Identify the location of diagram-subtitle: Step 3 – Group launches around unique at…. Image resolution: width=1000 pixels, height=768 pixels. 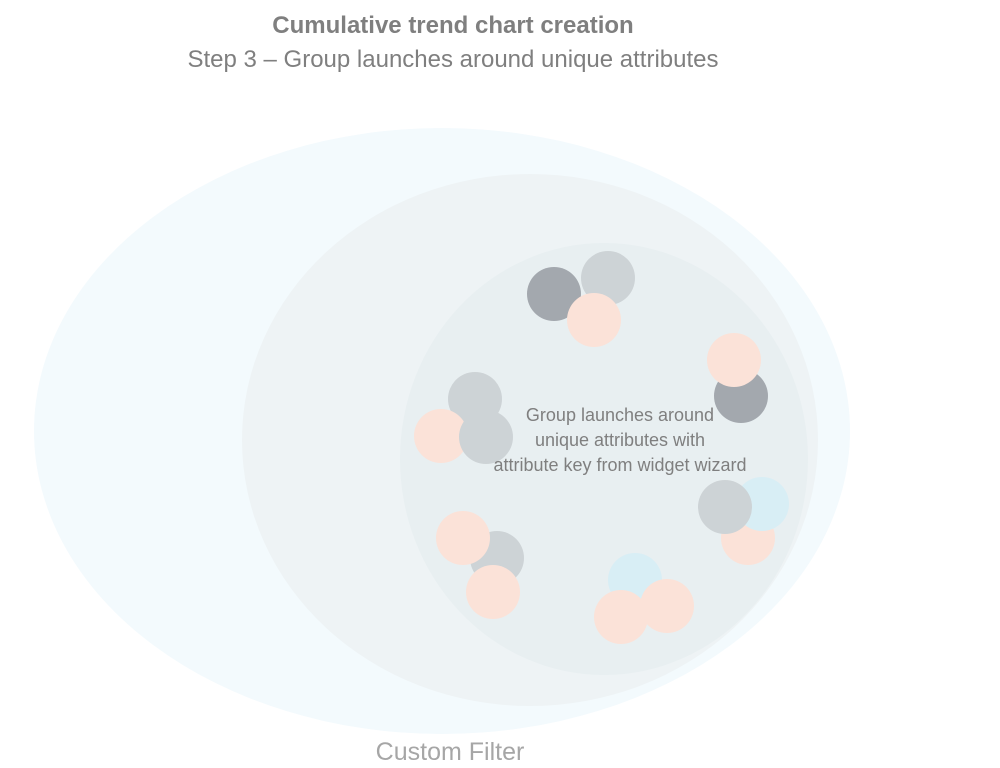
(453, 59).